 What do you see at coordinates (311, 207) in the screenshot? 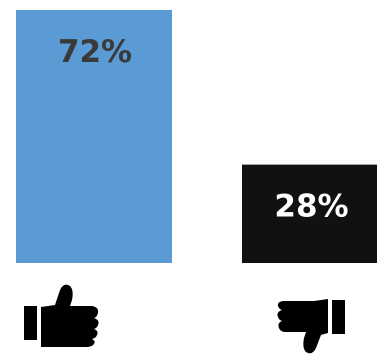
I see `thumbs-down-value-label: 28%` at bounding box center [311, 207].